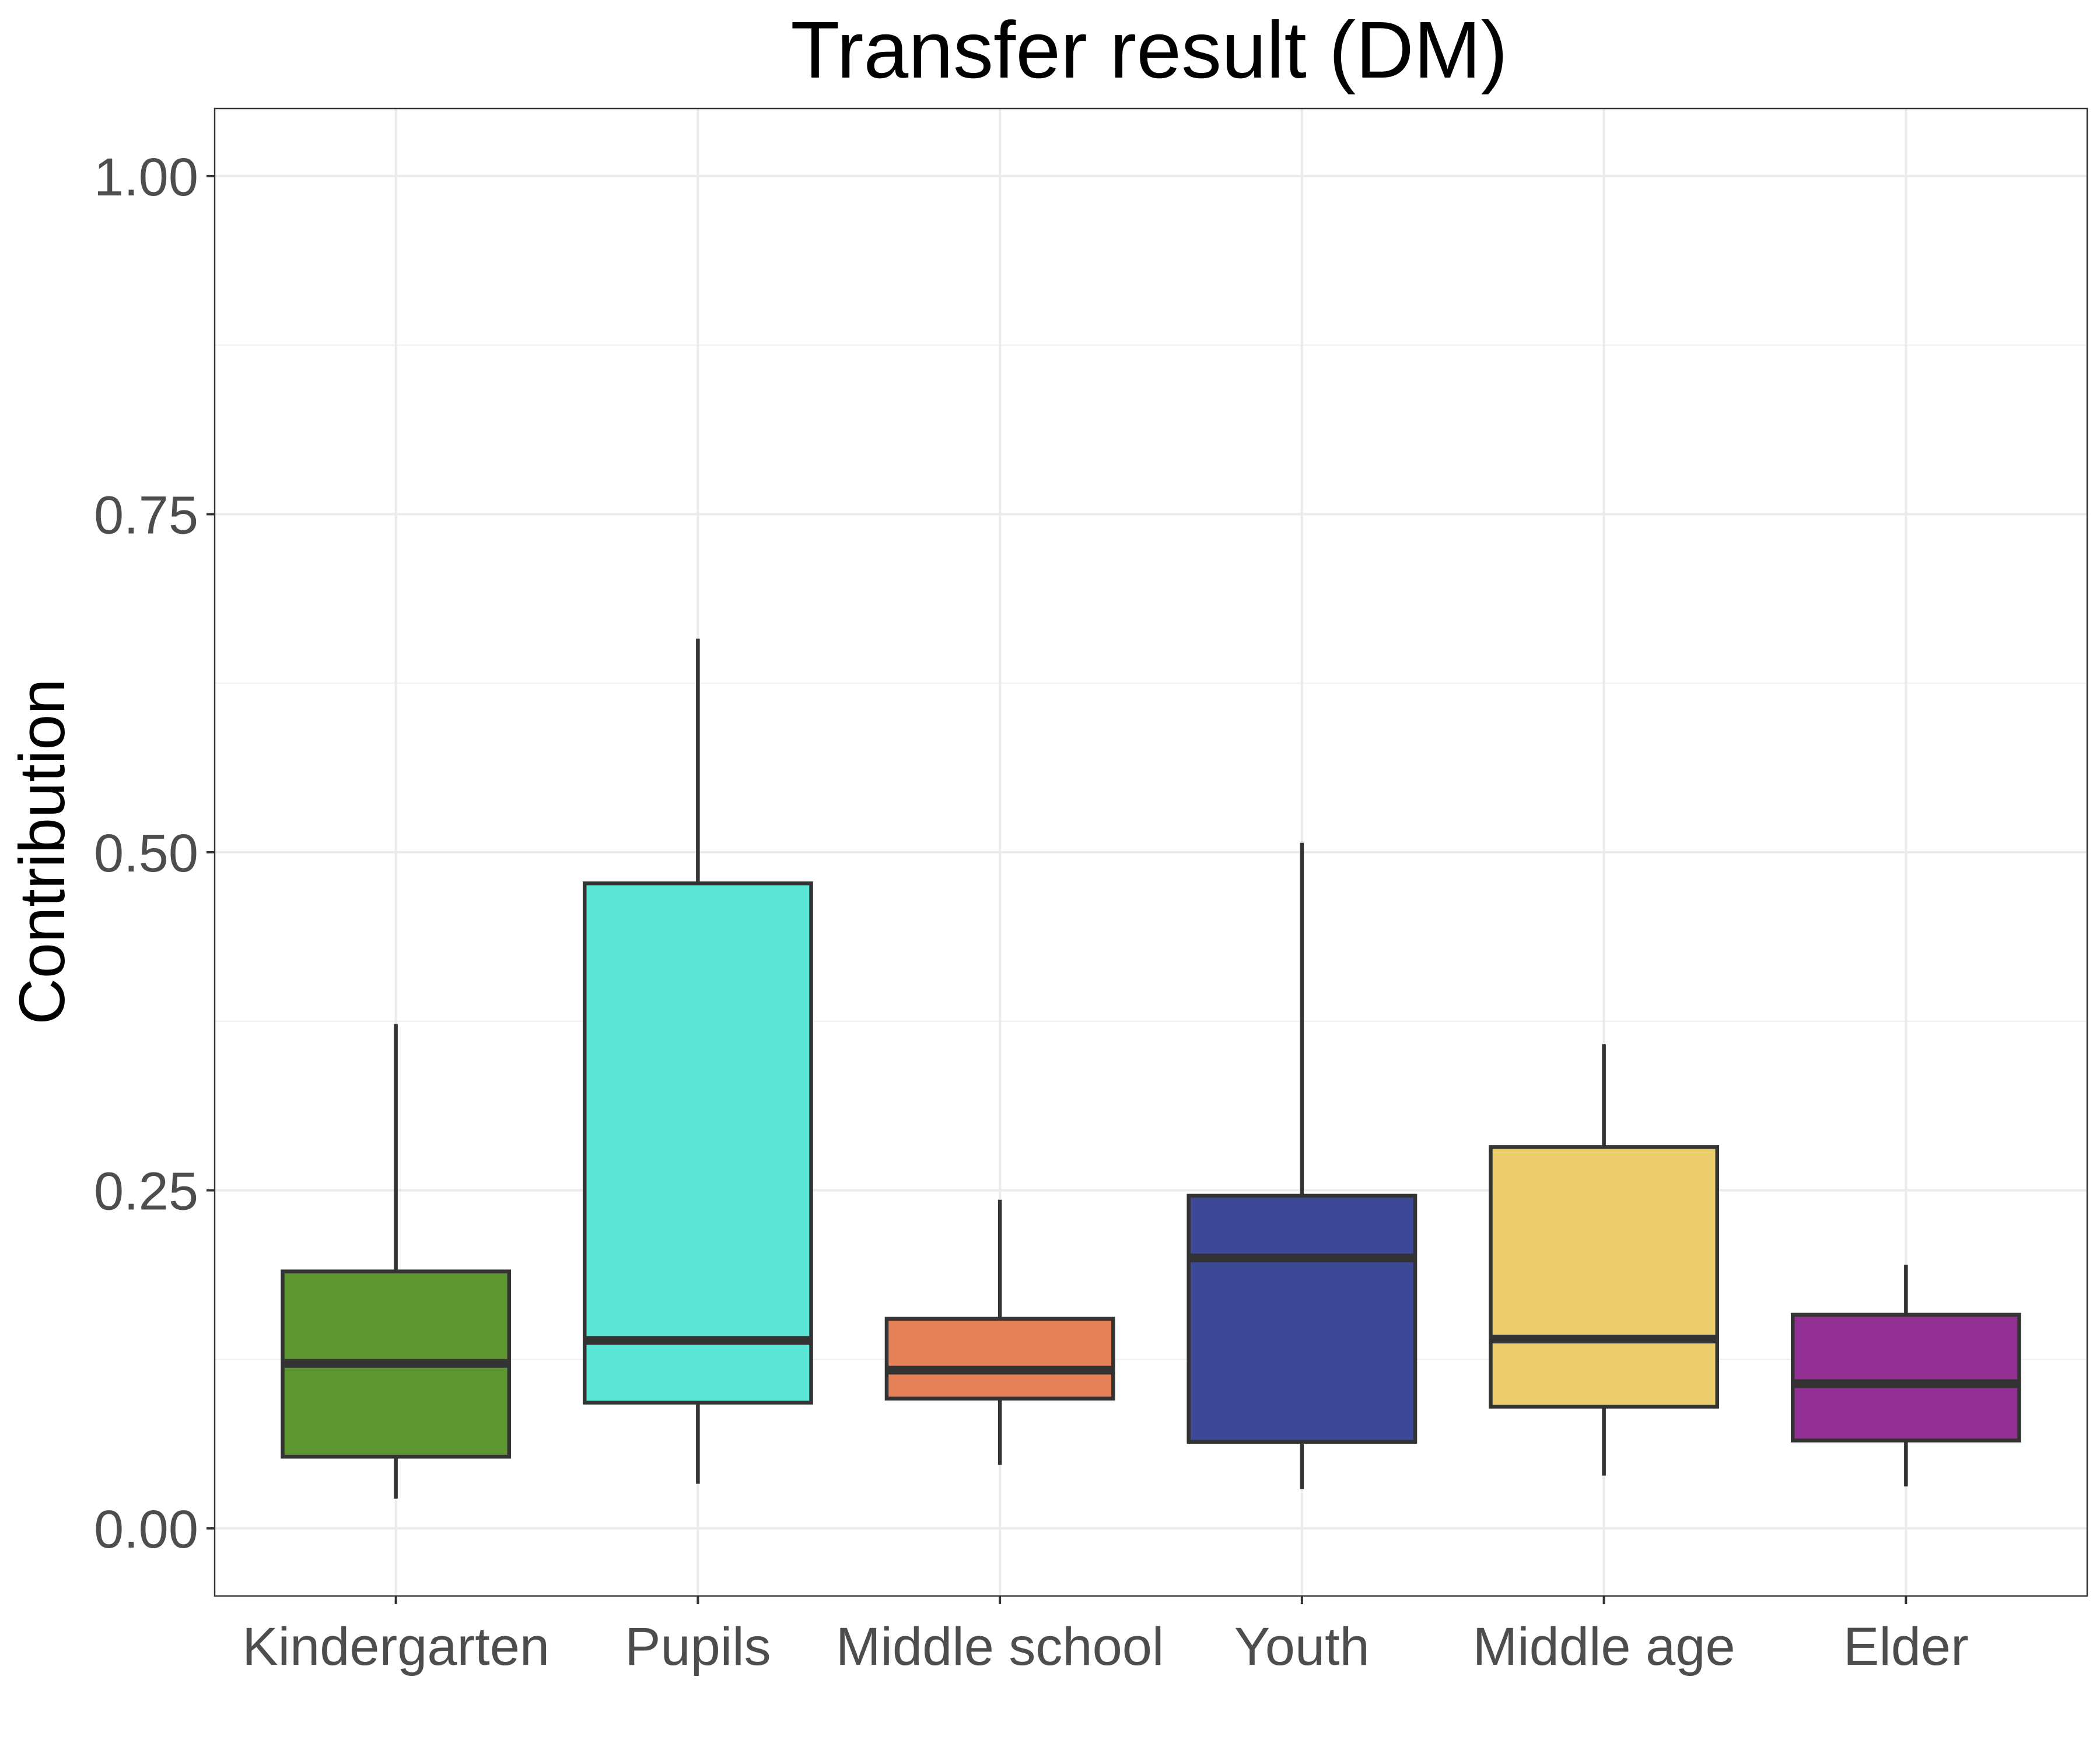 The height and width of the screenshot is (1750, 2100). I want to click on y-tick-label: 0.75, so click(146, 515).